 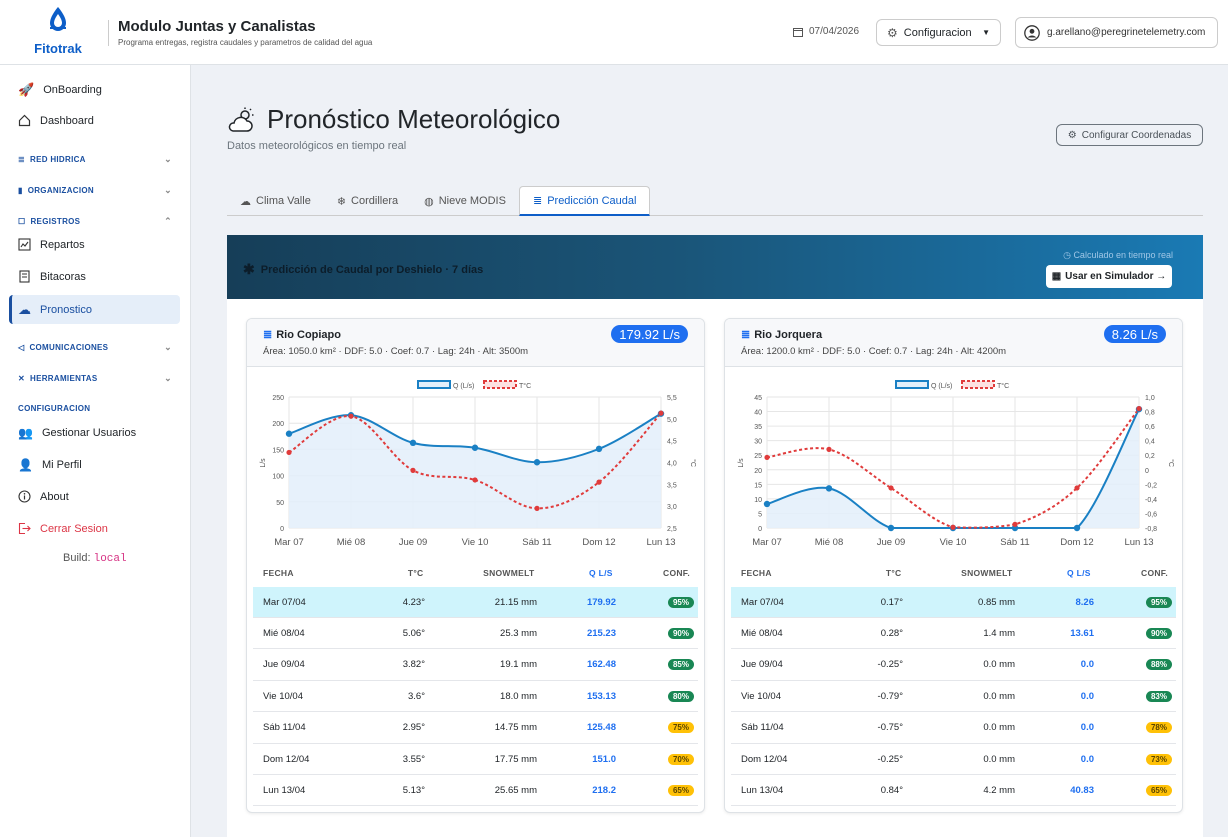 I want to click on table-row: Mié 08/04 0.28° 1.4 mm 13.61 90%, so click(x=953, y=634).